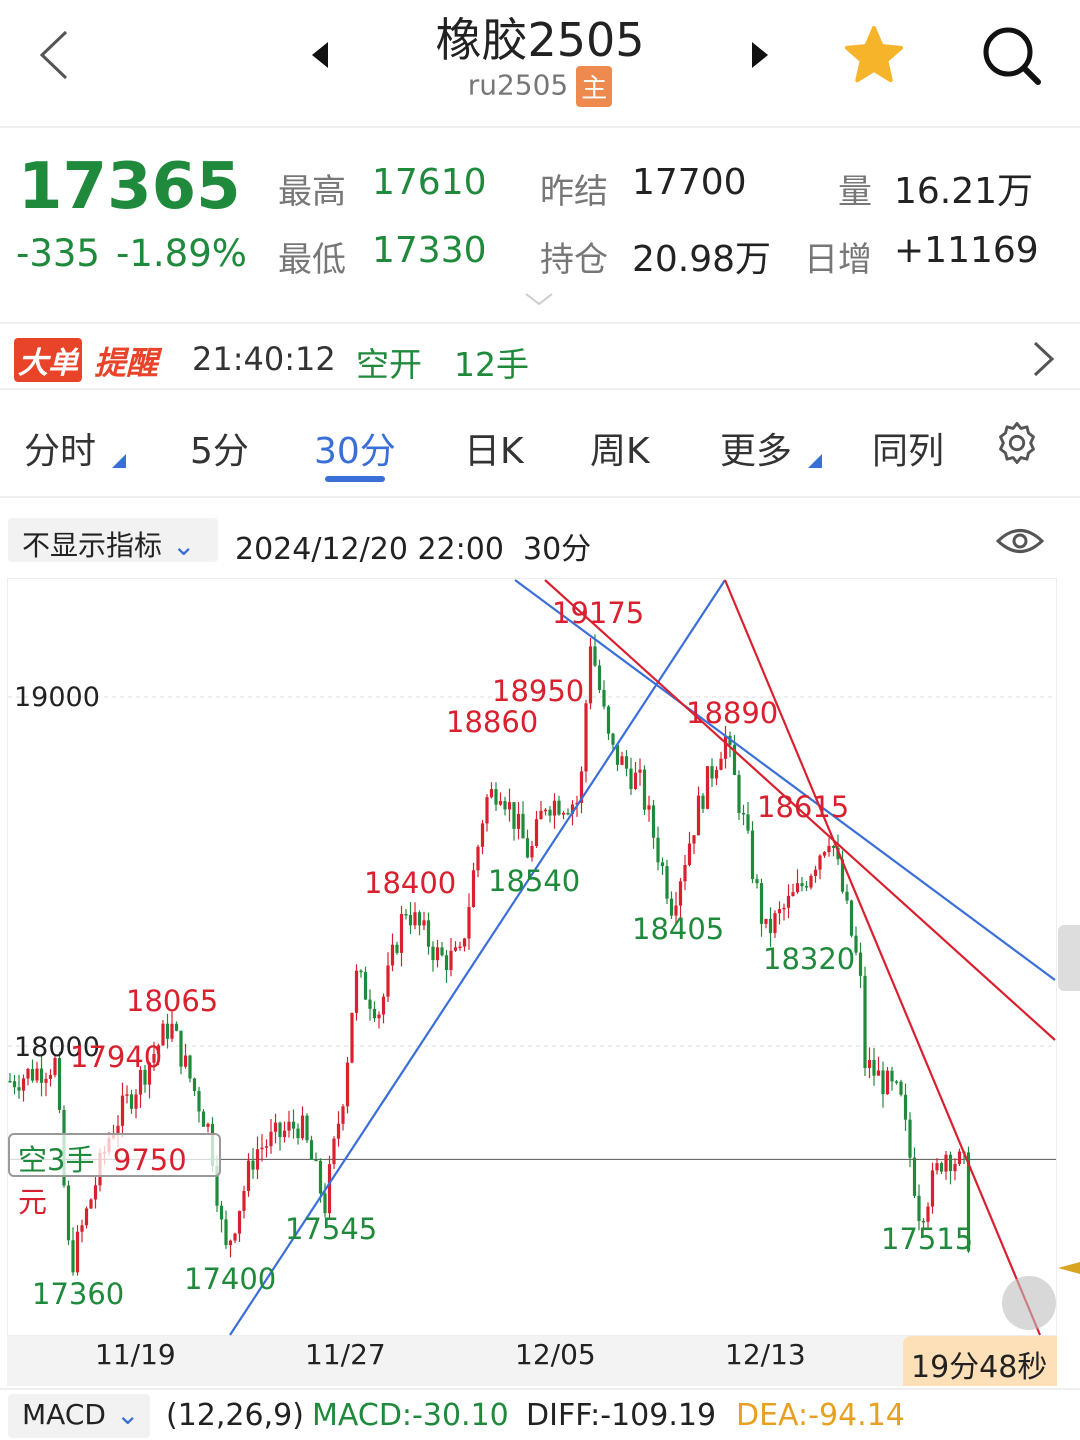 The width and height of the screenshot is (1080, 1440). Describe the element at coordinates (539, 299) in the screenshot. I see `expand-chevron-icon` at that location.